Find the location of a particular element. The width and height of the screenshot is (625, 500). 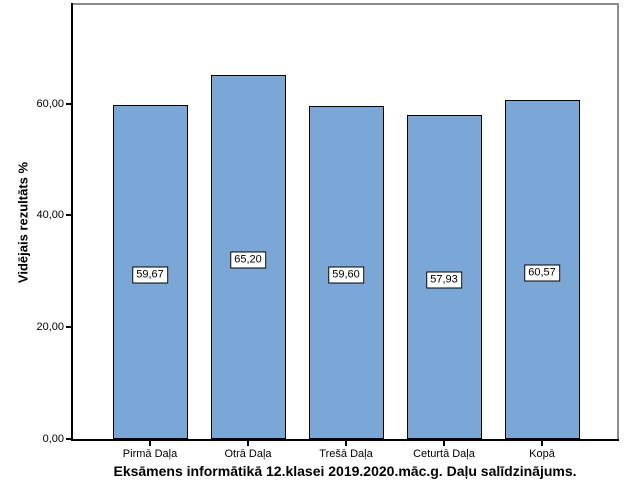

x-axis-line is located at coordinates (345, 440).